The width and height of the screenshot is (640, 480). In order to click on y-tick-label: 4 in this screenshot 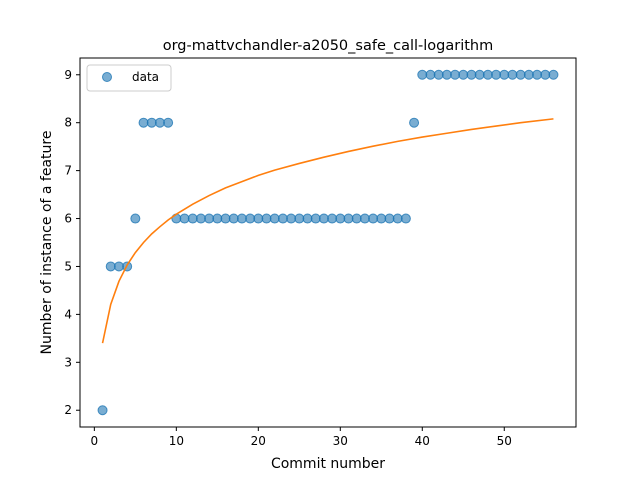, I will do `click(68, 314)`.